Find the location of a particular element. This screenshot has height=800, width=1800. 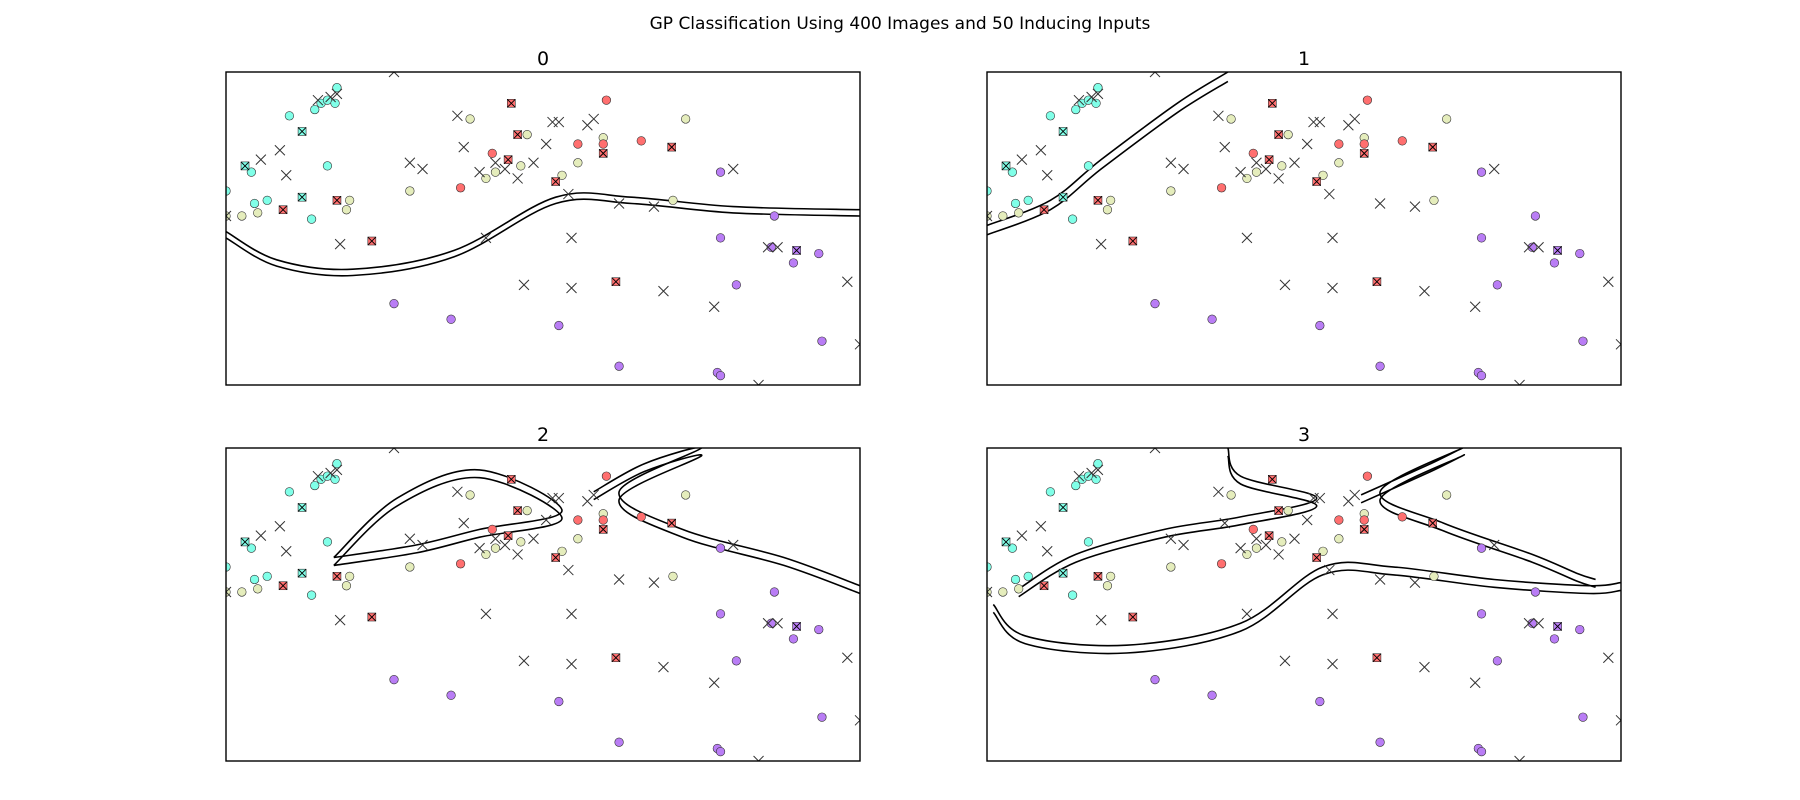

subplot-3: 3 is located at coordinates (1304, 593).